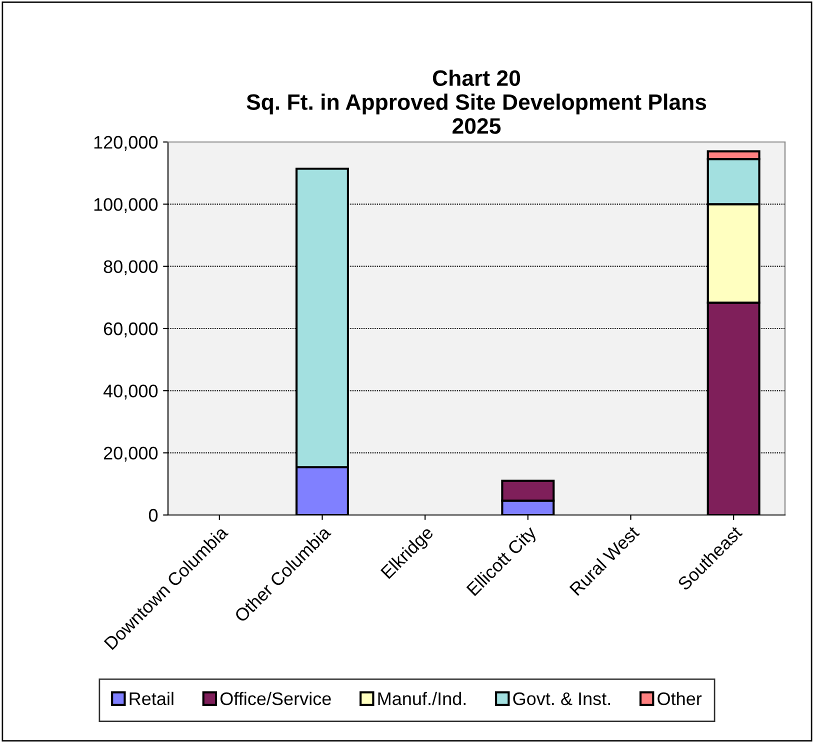 Image resolution: width=814 pixels, height=743 pixels. Describe the element at coordinates (131, 454) in the screenshot. I see `y-tick-label: 20,000` at that location.